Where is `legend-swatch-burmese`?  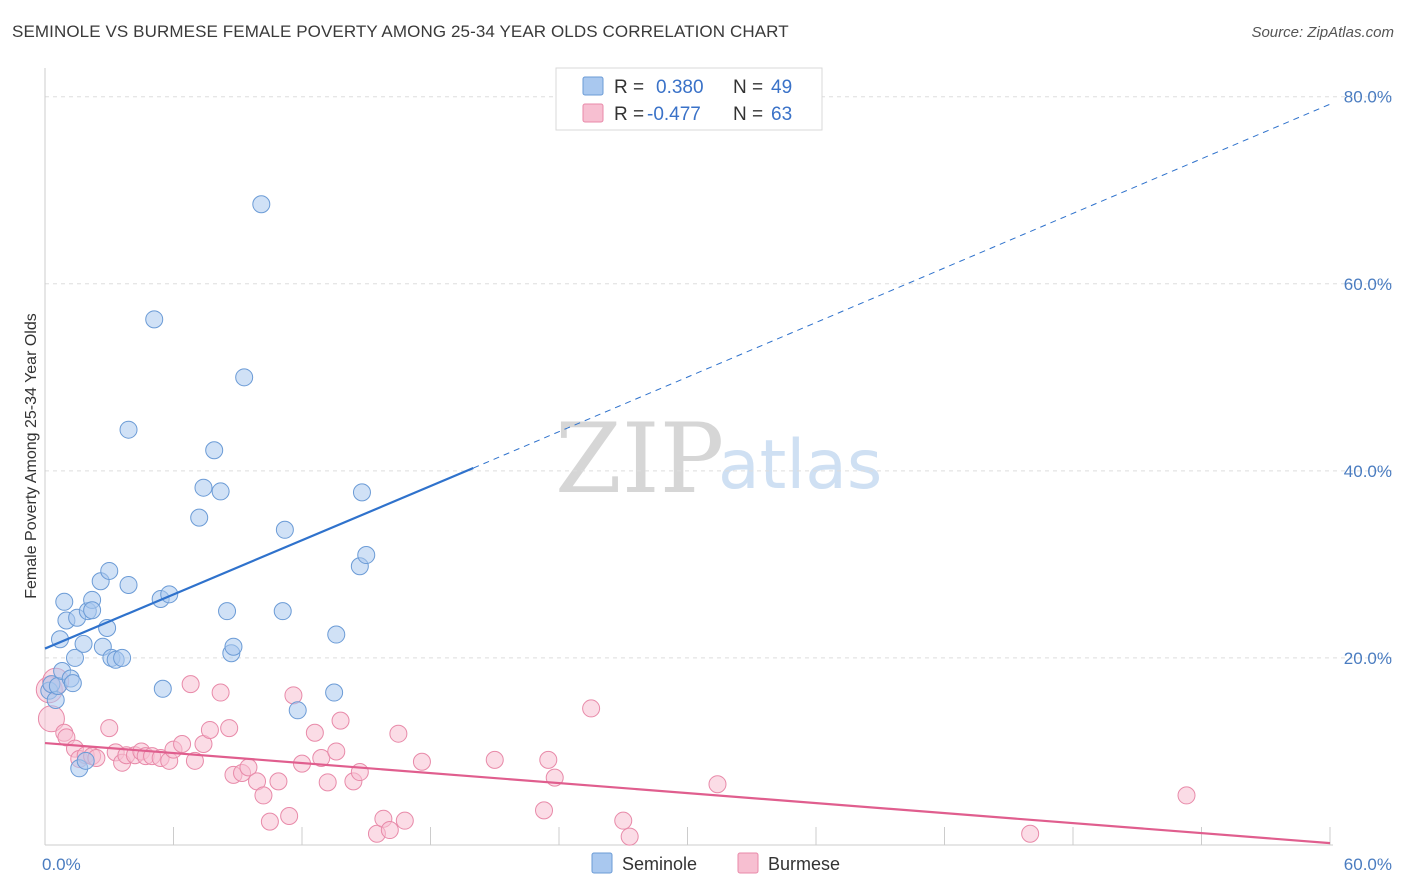
legend-swatch-burmese is located at coordinates (593, 113).